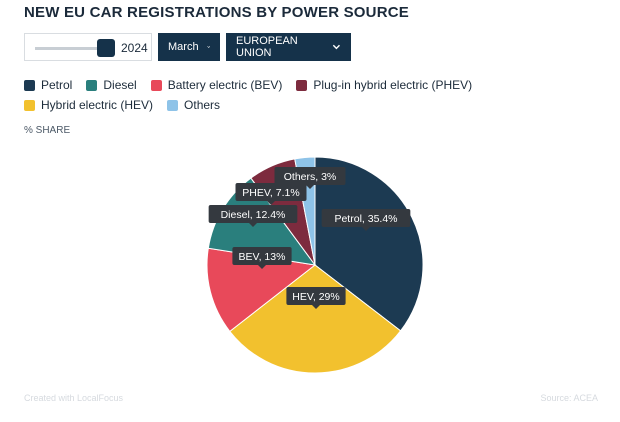 This screenshot has height=422, width=620. I want to click on year-slider: 2024, so click(88, 47).